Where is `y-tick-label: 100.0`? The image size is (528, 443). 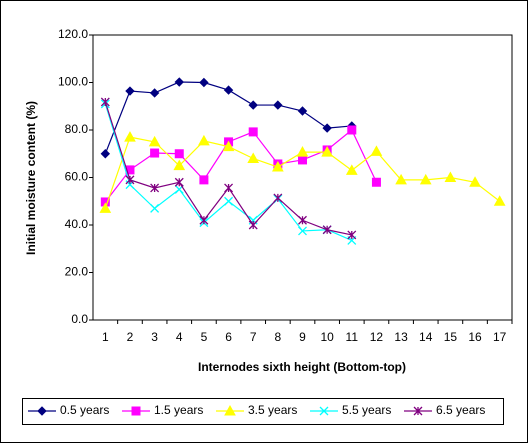
y-tick-label: 100.0 is located at coordinates (73, 82).